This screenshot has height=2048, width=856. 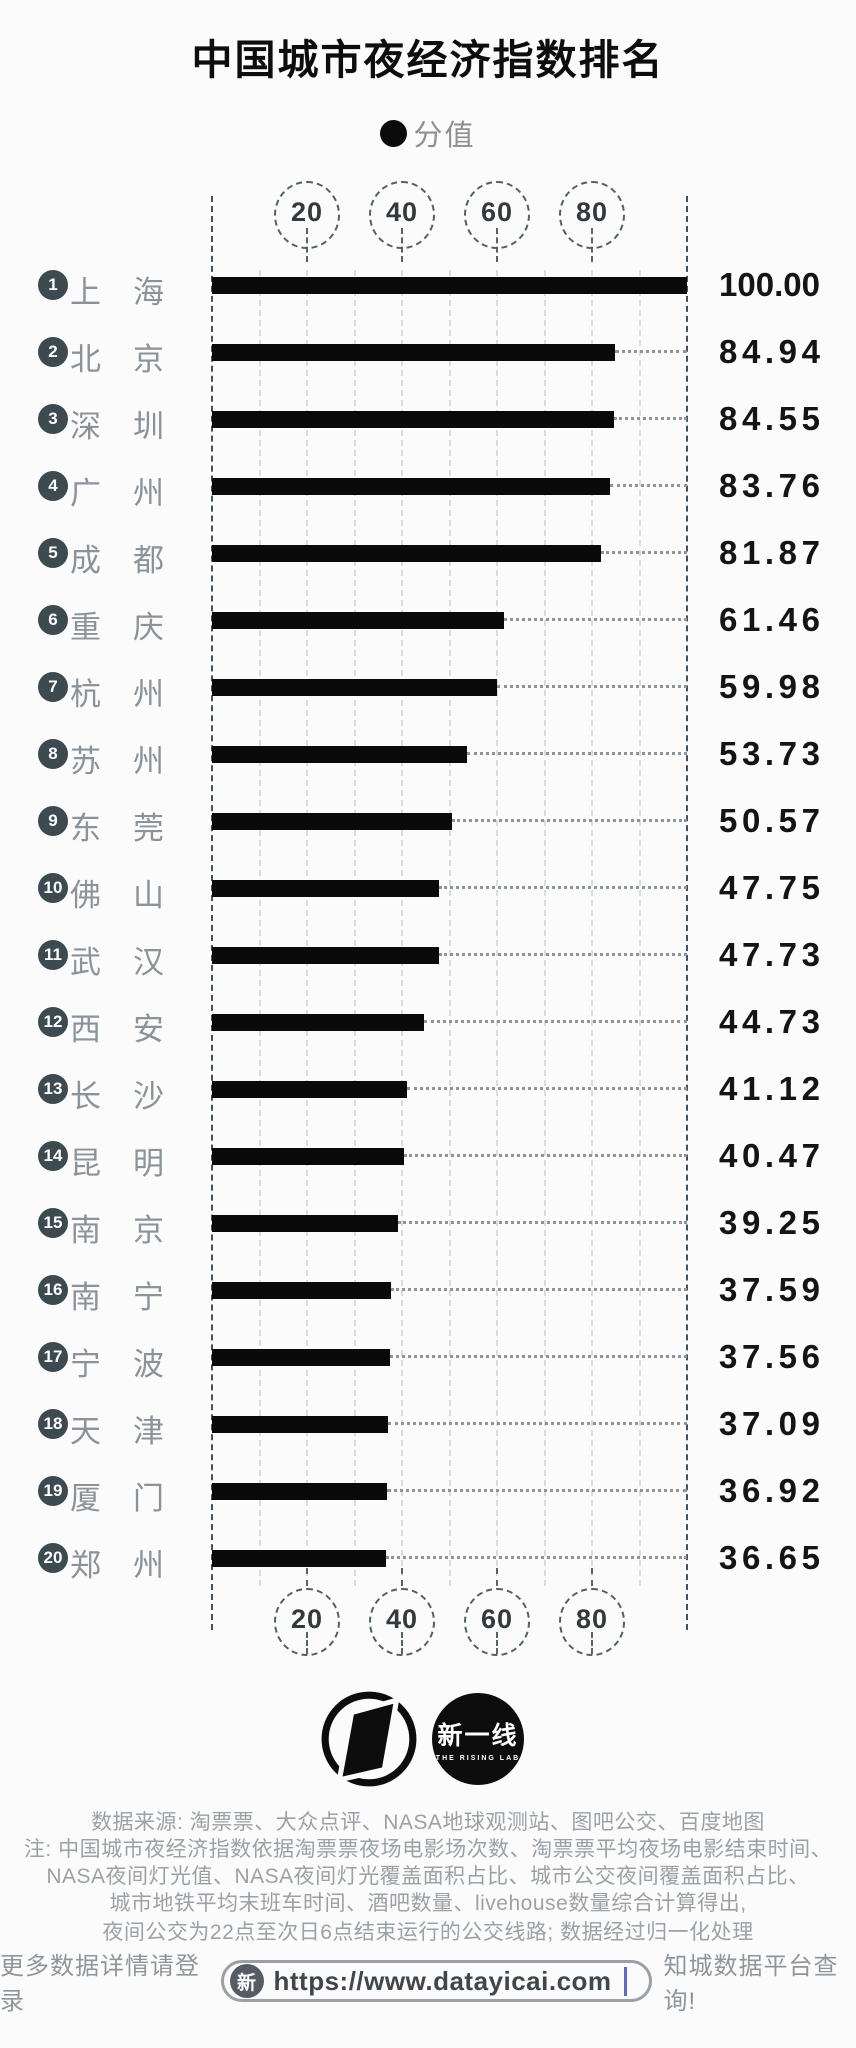 I want to click on city-name-char: 杭, so click(x=85, y=694).